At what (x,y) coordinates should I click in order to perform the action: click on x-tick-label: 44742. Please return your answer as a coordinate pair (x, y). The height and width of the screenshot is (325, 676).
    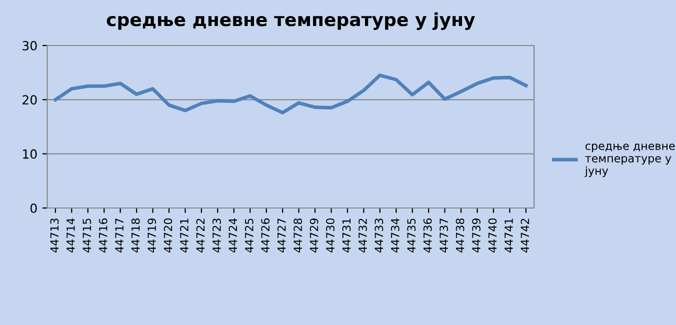
    Looking at the image, I should click on (524, 235).